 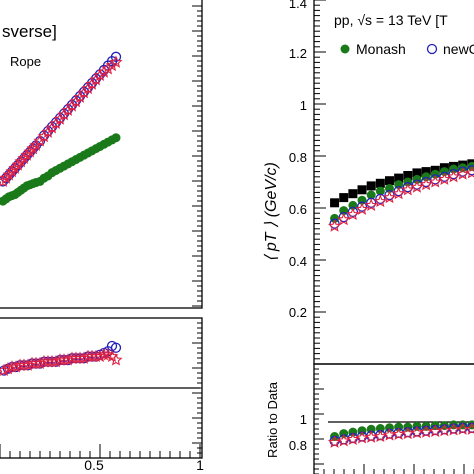 I want to click on ratio-y-tick-0-8: 0.8, so click(x=298, y=445).